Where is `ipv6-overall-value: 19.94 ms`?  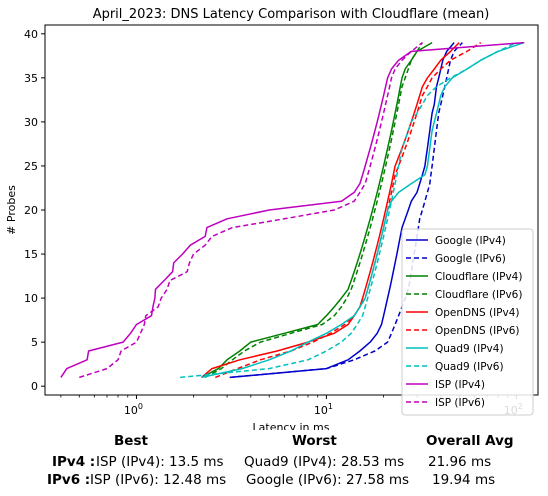
ipv6-overall-value: 19.94 ms is located at coordinates (464, 480).